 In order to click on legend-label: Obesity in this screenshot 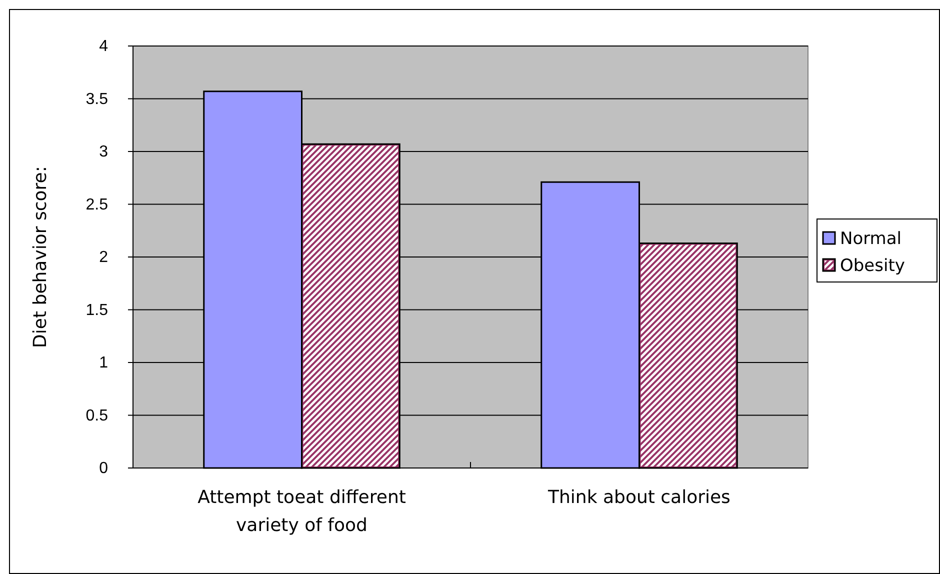, I will do `click(872, 266)`.